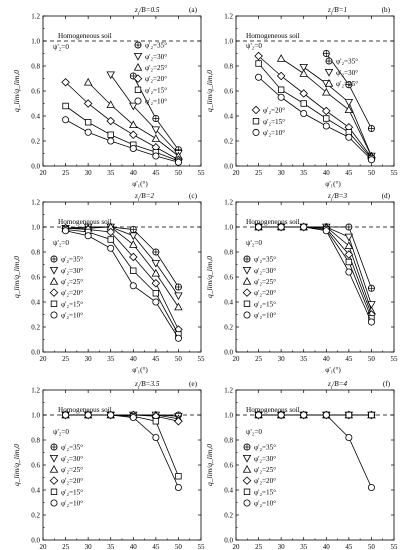  What do you see at coordinates (265, 504) in the screenshot?
I see `legend-label: φ'₂=10°` at bounding box center [265, 504].